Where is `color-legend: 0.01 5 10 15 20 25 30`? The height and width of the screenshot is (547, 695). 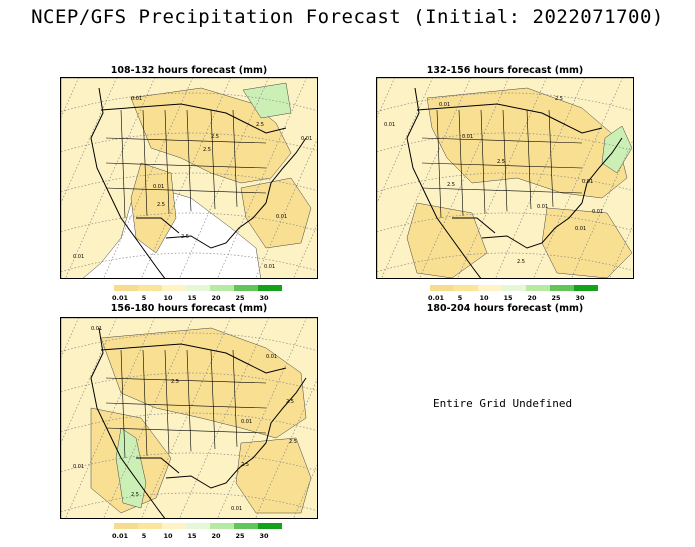 color-legend: 0.01 5 10 15 20 25 30 is located at coordinates (196, 297).